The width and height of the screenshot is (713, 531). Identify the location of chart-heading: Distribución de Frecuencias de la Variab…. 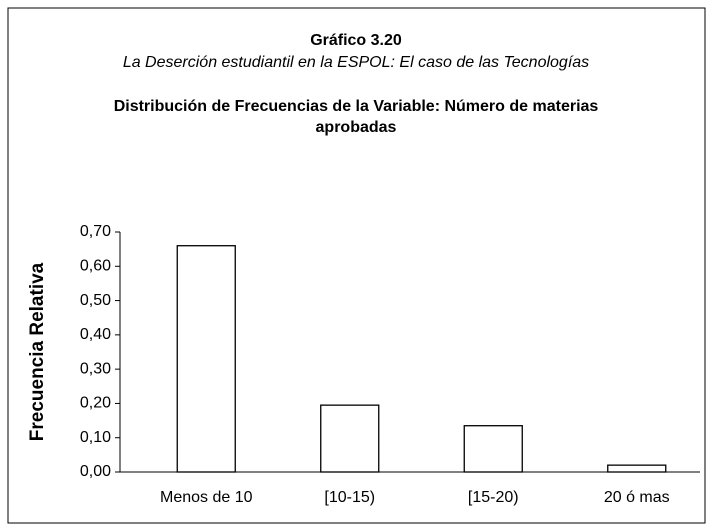
(356, 117).